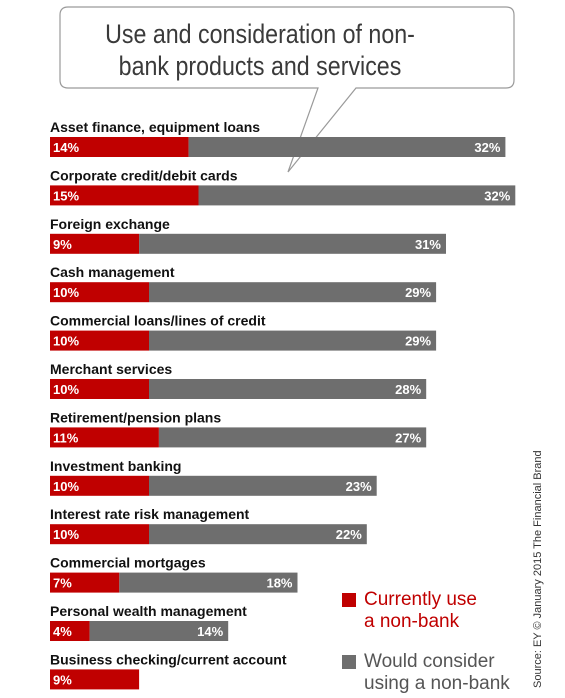 The width and height of the screenshot is (565, 698). What do you see at coordinates (349, 534) in the screenshot?
I see `data-label-consider: 22%` at bounding box center [349, 534].